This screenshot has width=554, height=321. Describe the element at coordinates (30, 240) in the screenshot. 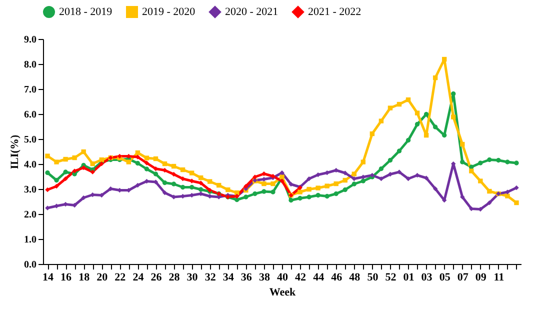

I see `y-tick-label: 1.0` at that location.